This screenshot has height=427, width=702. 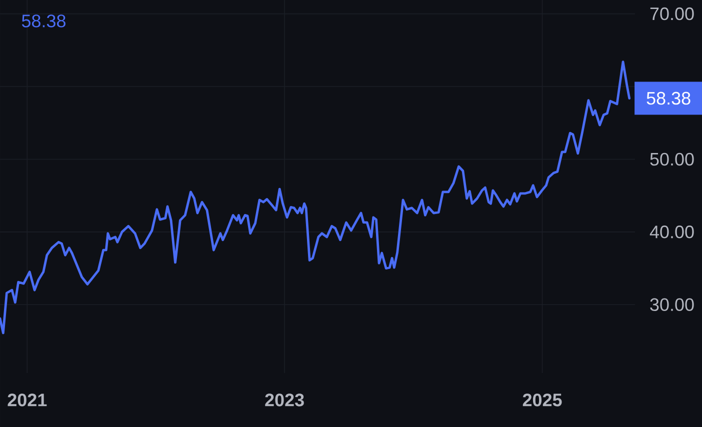 What do you see at coordinates (668, 98) in the screenshot?
I see `annotation: 58.38` at bounding box center [668, 98].